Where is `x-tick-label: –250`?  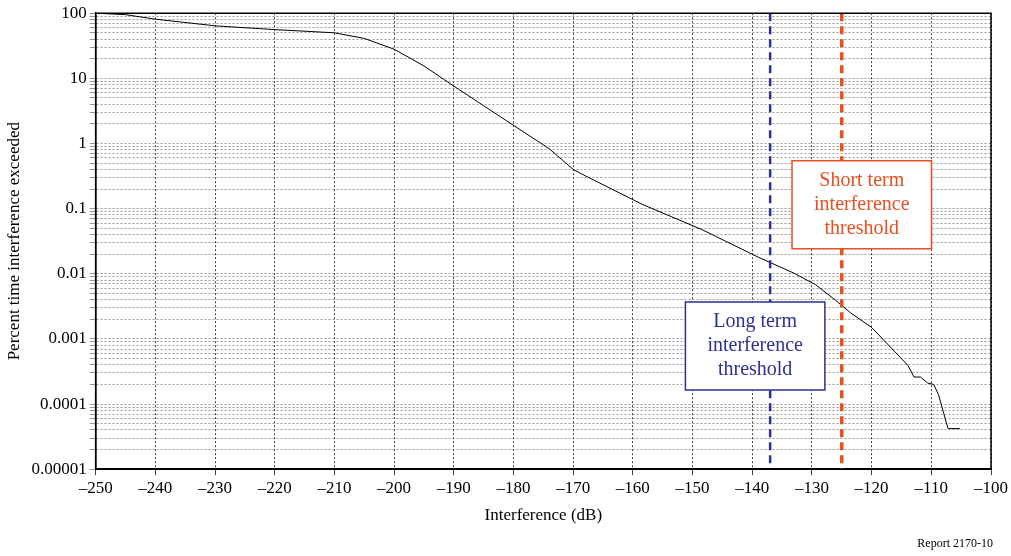
x-tick-label: –250 is located at coordinates (95, 487).